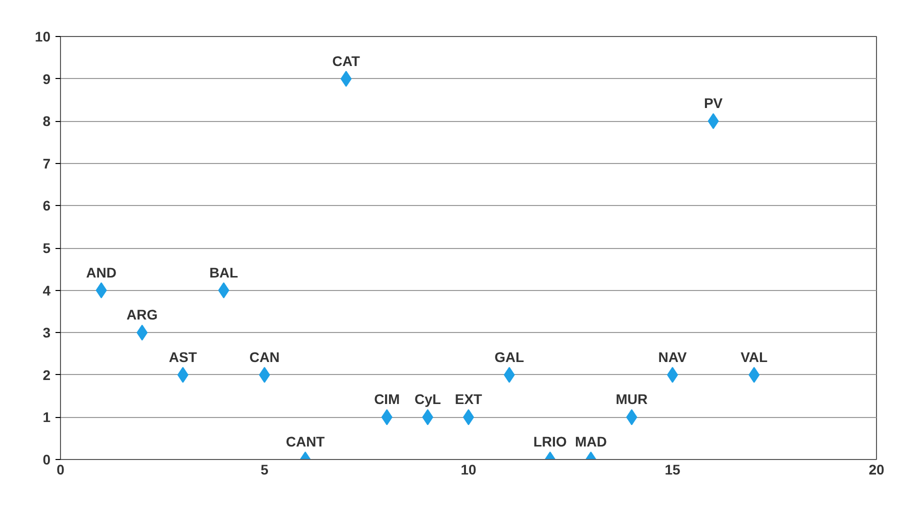 This screenshot has height=519, width=906. Describe the element at coordinates (46, 290) in the screenshot. I see `y-tick-label: 4` at that location.